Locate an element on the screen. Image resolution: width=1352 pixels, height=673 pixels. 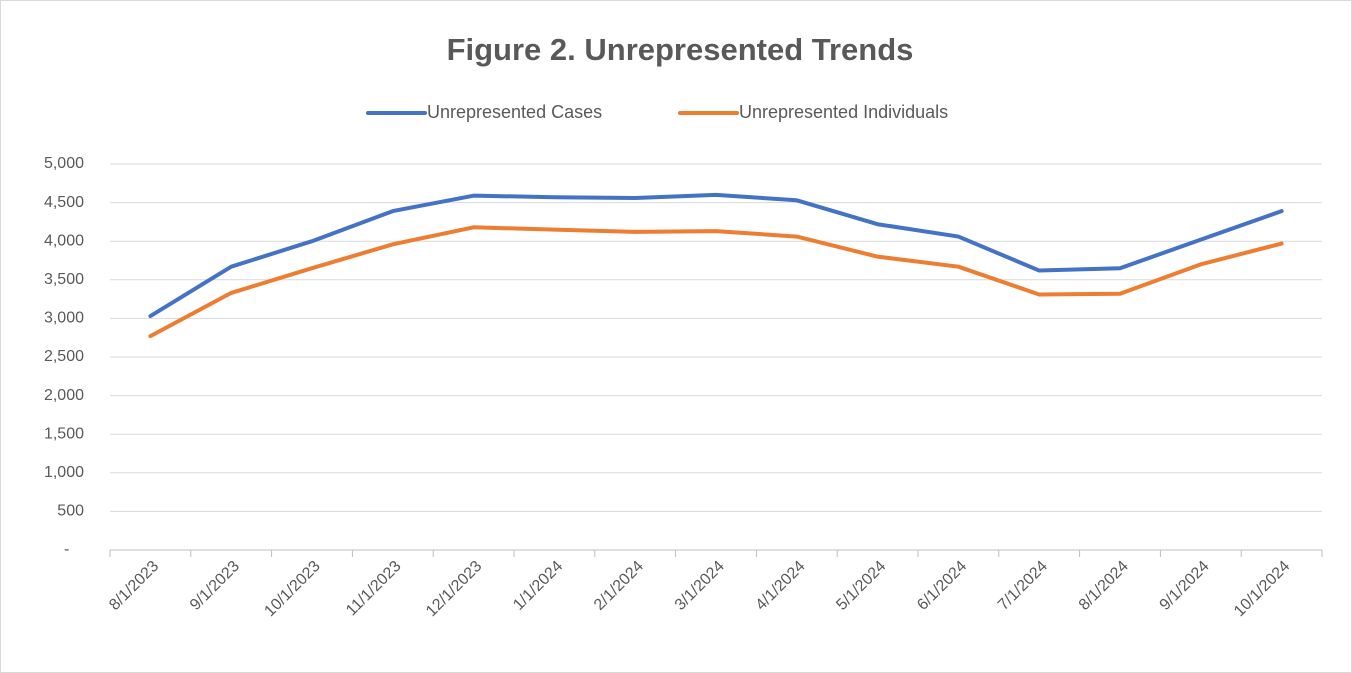
y-tick-label: 2,000 is located at coordinates (64, 395).